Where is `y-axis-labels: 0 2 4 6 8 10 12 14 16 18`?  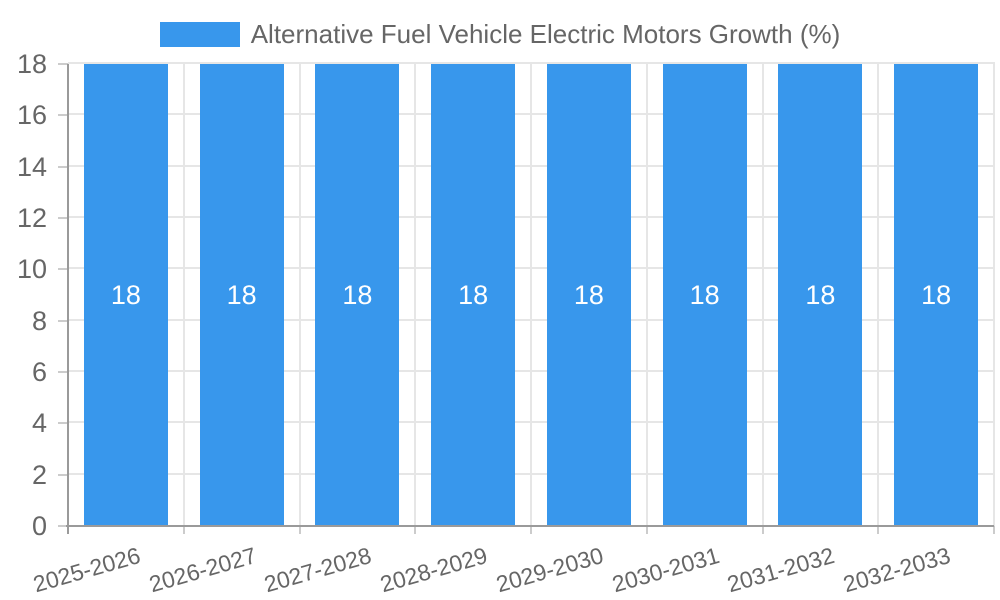 y-axis-labels: 0 2 4 6 8 10 12 14 16 18 is located at coordinates (25, 295).